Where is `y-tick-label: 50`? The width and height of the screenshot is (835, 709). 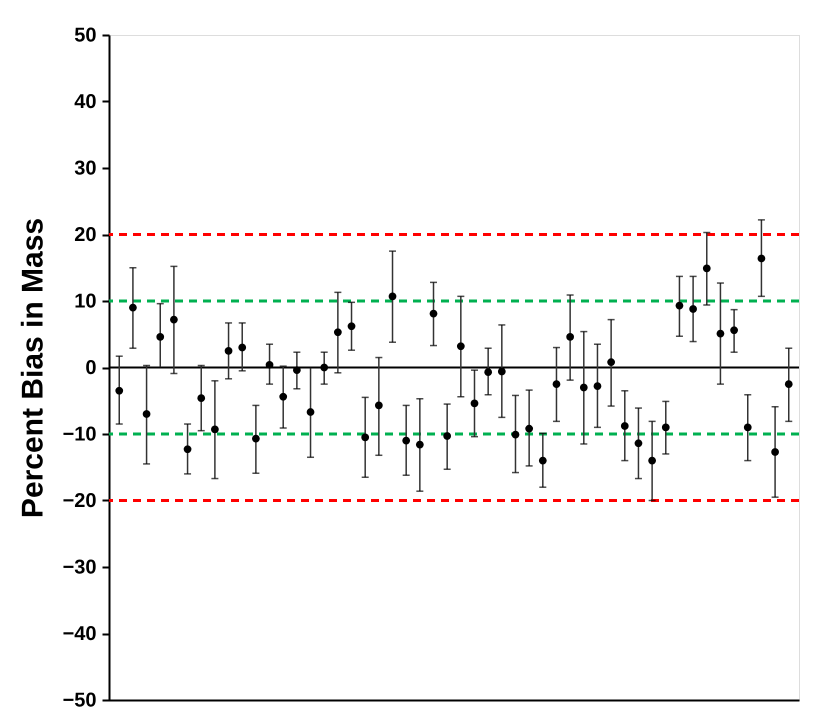
y-tick-label: 50 is located at coordinates (85, 35).